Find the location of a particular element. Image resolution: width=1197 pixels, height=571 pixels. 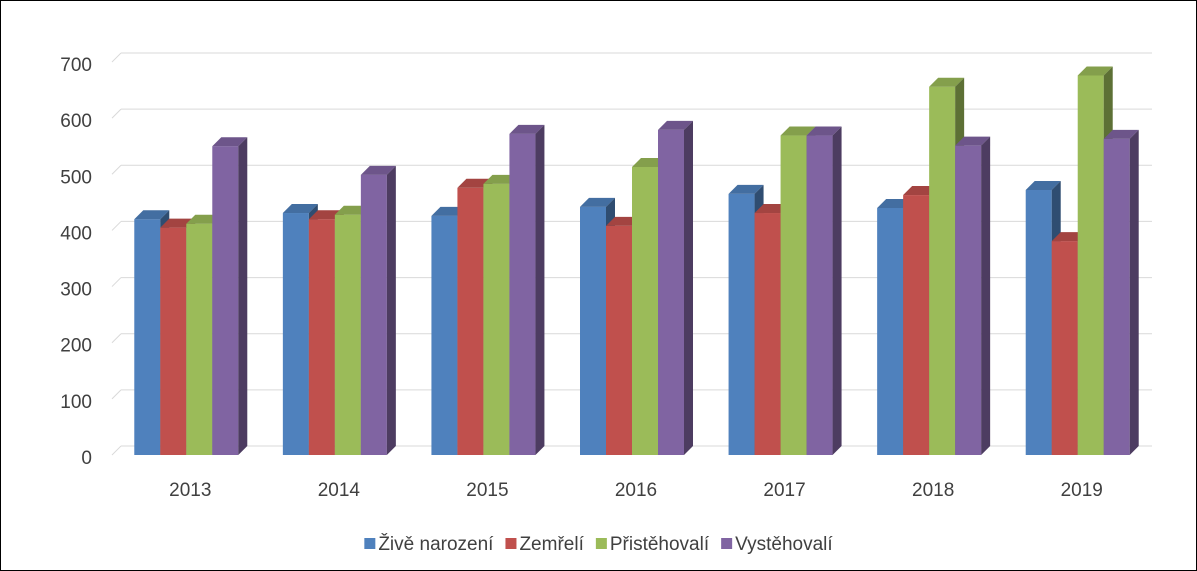

legend-label: Přistěhovalí is located at coordinates (660, 544).